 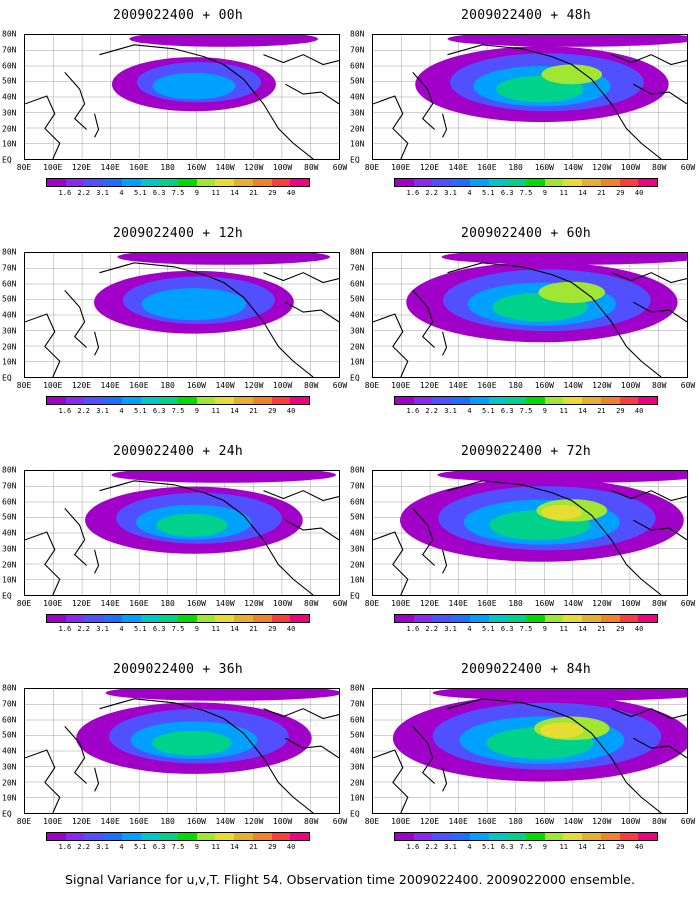 I want to click on panel-title: 2009022400 + 48h, so click(x=526, y=15).